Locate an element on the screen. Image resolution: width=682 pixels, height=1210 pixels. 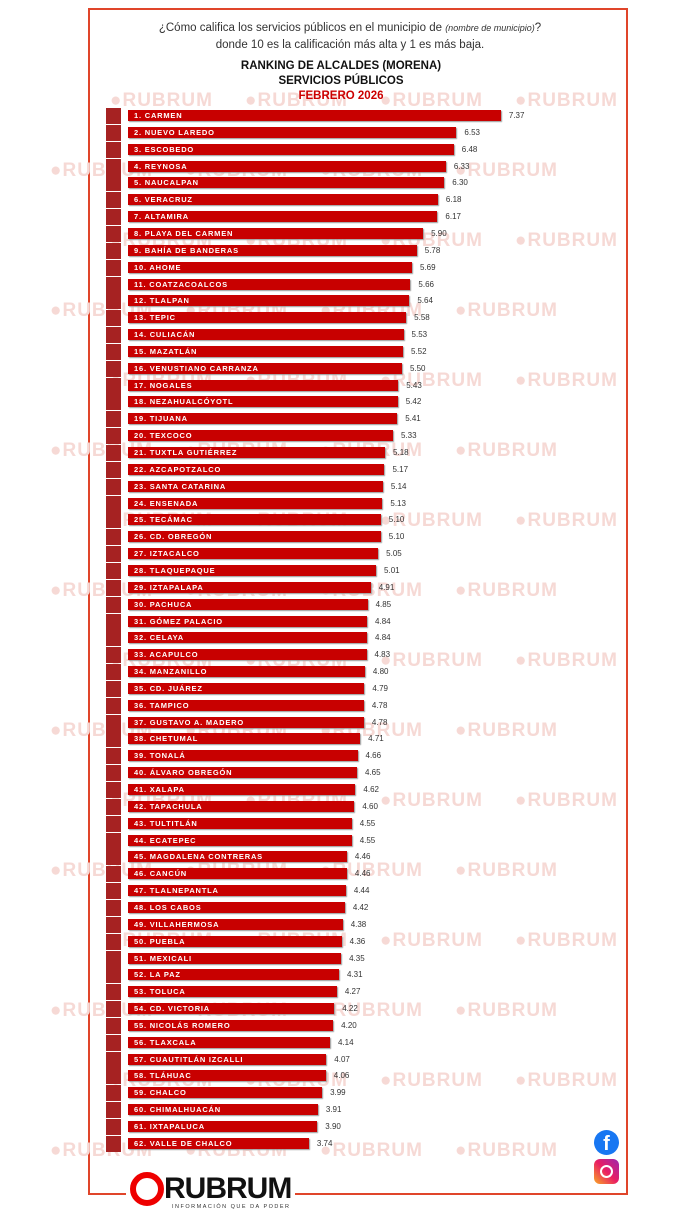
bar: 62. VALLE DE CHALCO is located at coordinates (218, 1143).